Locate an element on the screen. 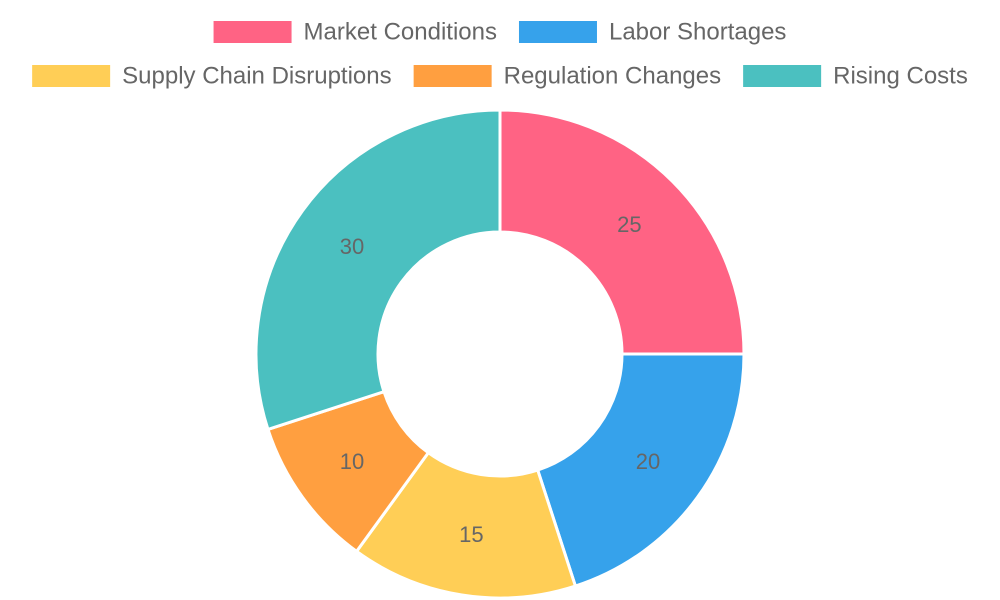 The height and width of the screenshot is (600, 1000). data-label-supply-chain-disruptions: 15 is located at coordinates (471, 534).